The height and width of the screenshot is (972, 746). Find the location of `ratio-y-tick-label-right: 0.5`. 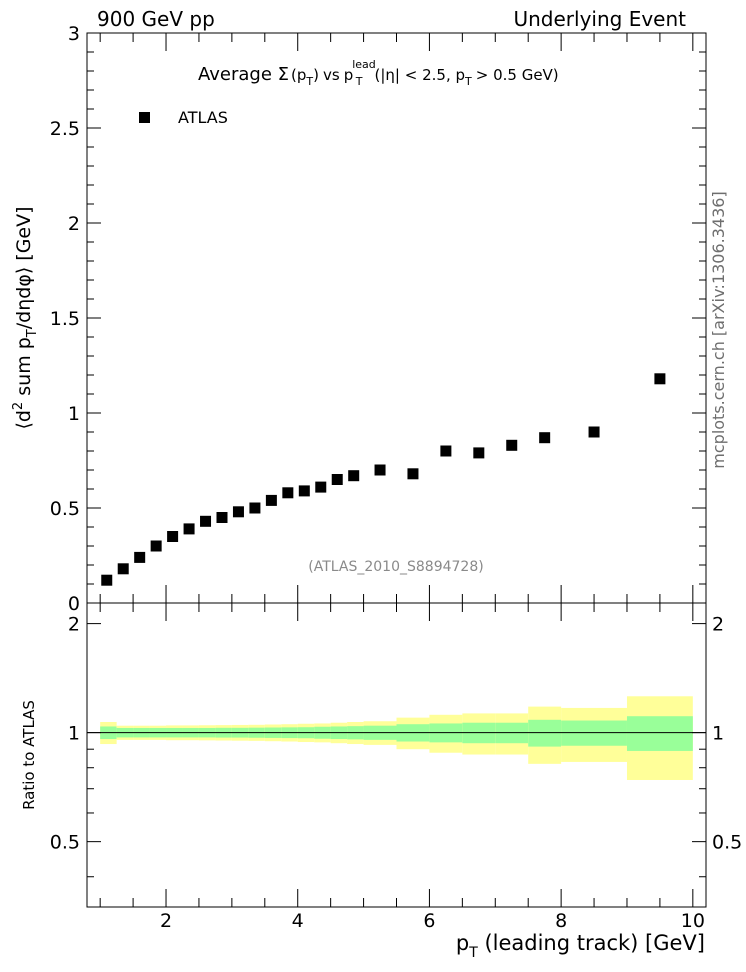

ratio-y-tick-label-right: 0.5 is located at coordinates (727, 843).